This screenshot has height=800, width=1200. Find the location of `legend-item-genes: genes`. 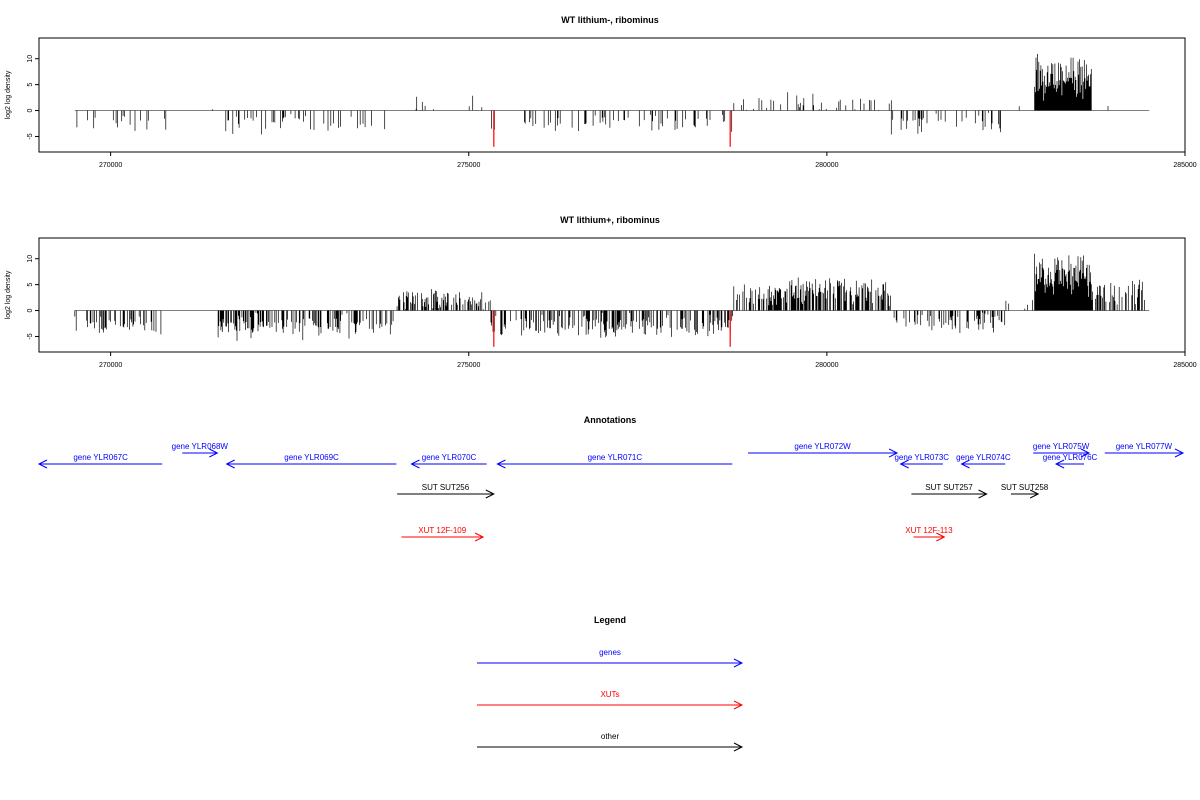

legend-item-genes: genes is located at coordinates (610, 658).